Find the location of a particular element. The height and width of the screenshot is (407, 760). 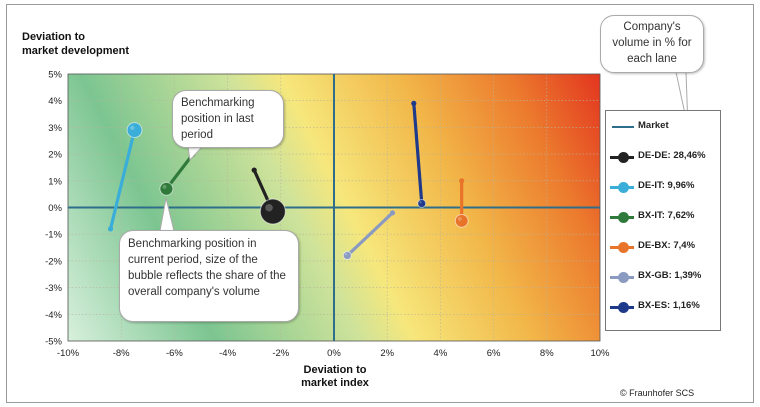

x-tick-label: -8% is located at coordinates (121, 353).